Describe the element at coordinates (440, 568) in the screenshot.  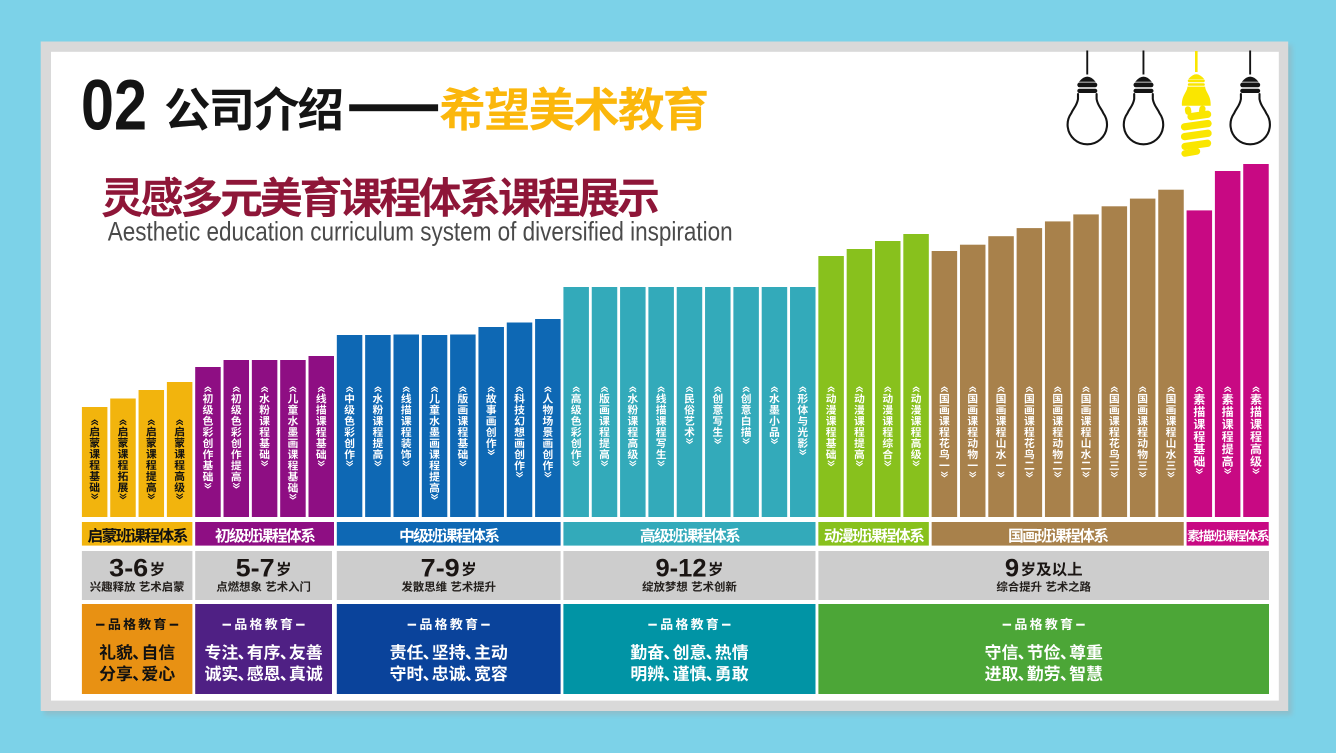
I see `svg-text: 7-9` at that location.